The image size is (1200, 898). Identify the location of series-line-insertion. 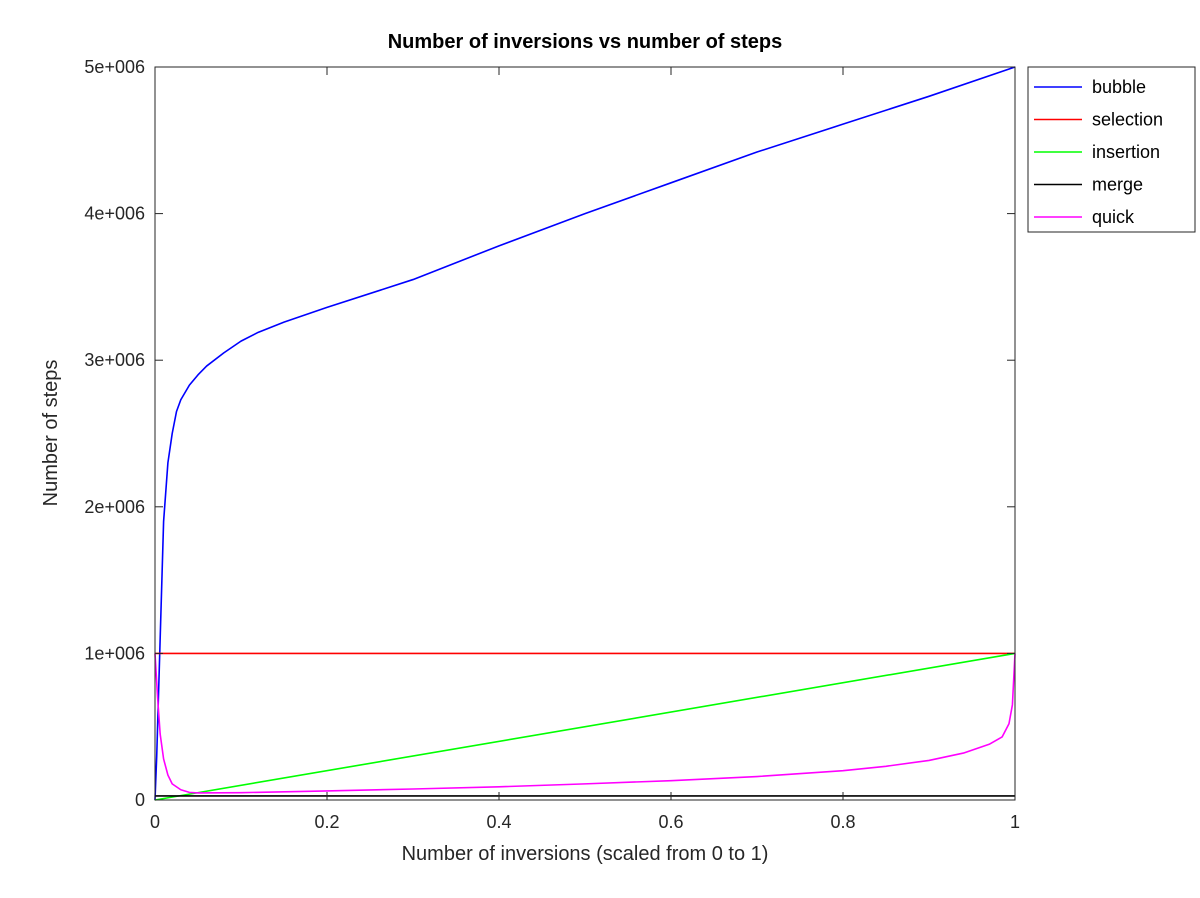
(585, 726).